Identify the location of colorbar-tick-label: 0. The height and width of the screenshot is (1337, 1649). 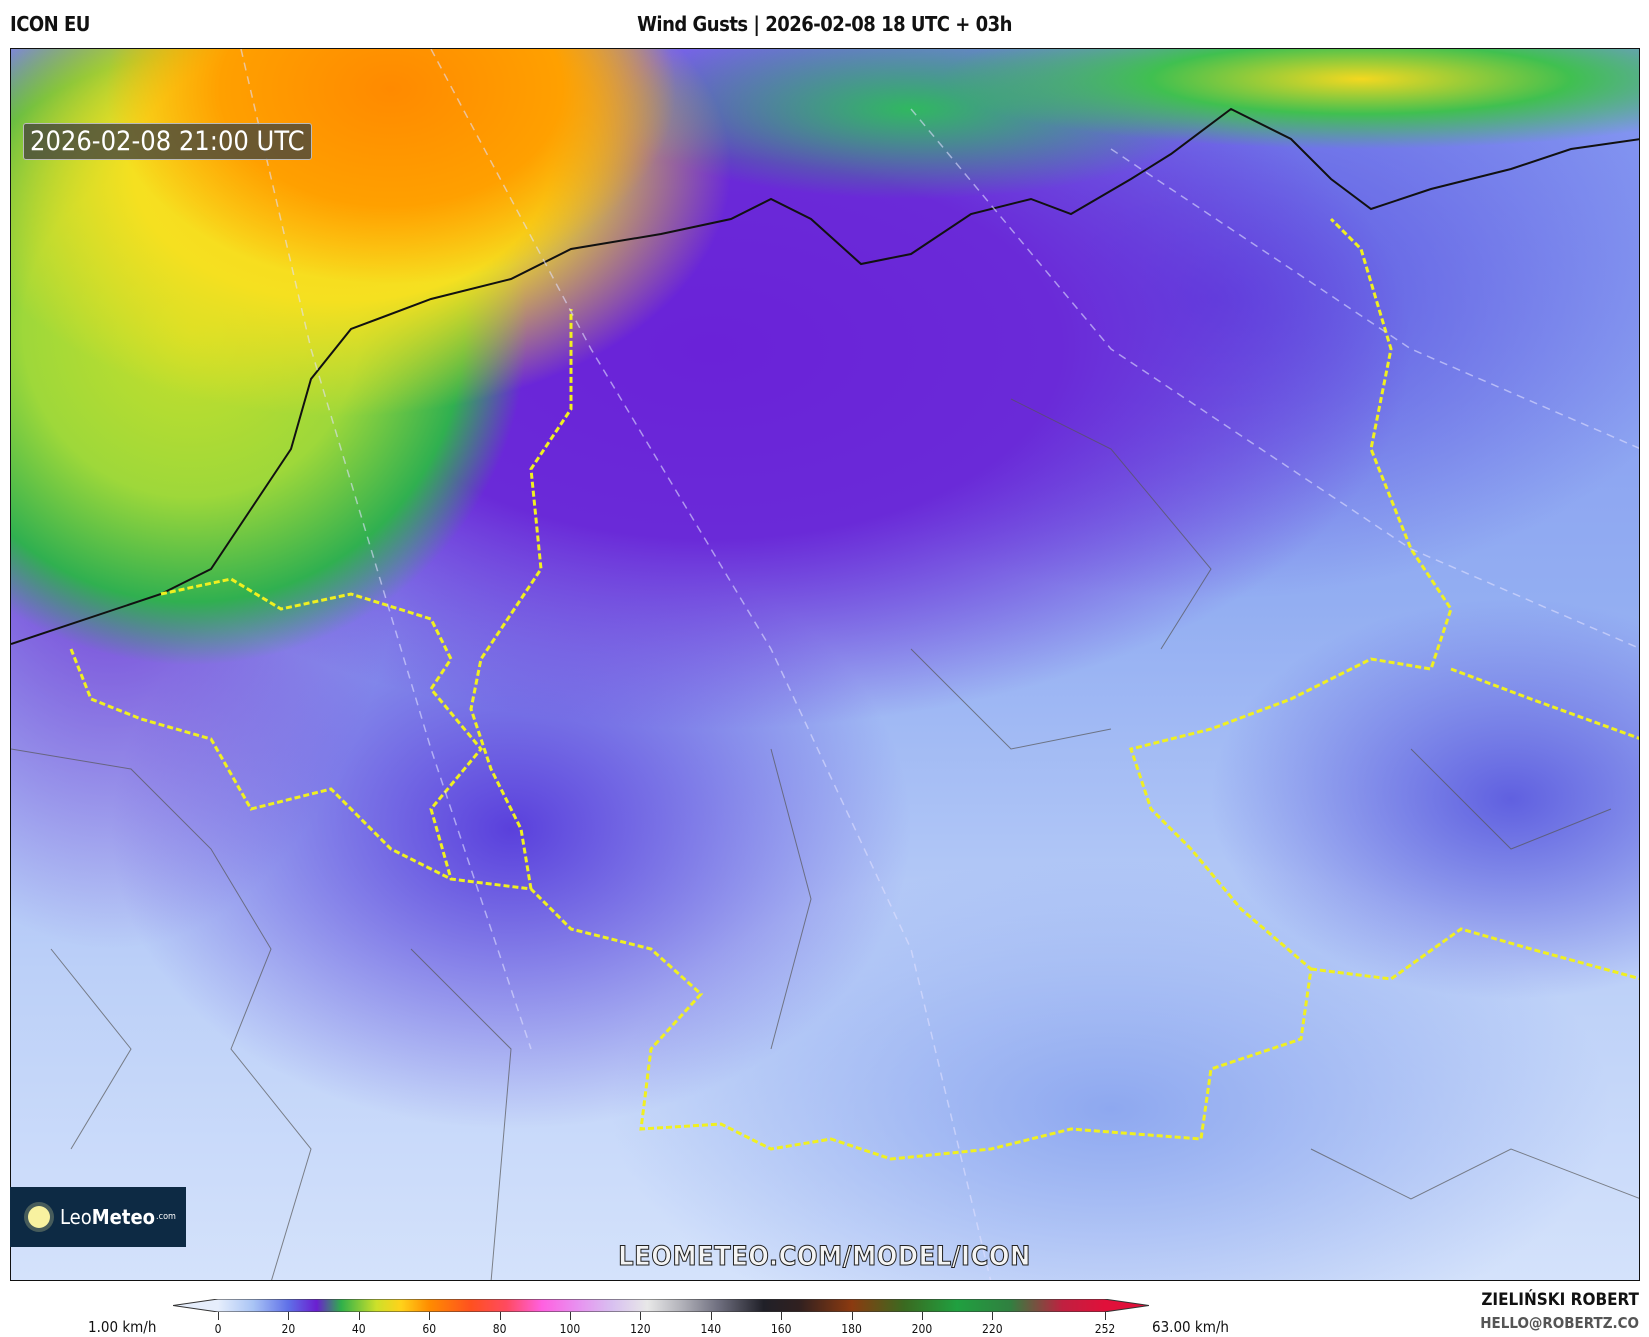
(218, 1329).